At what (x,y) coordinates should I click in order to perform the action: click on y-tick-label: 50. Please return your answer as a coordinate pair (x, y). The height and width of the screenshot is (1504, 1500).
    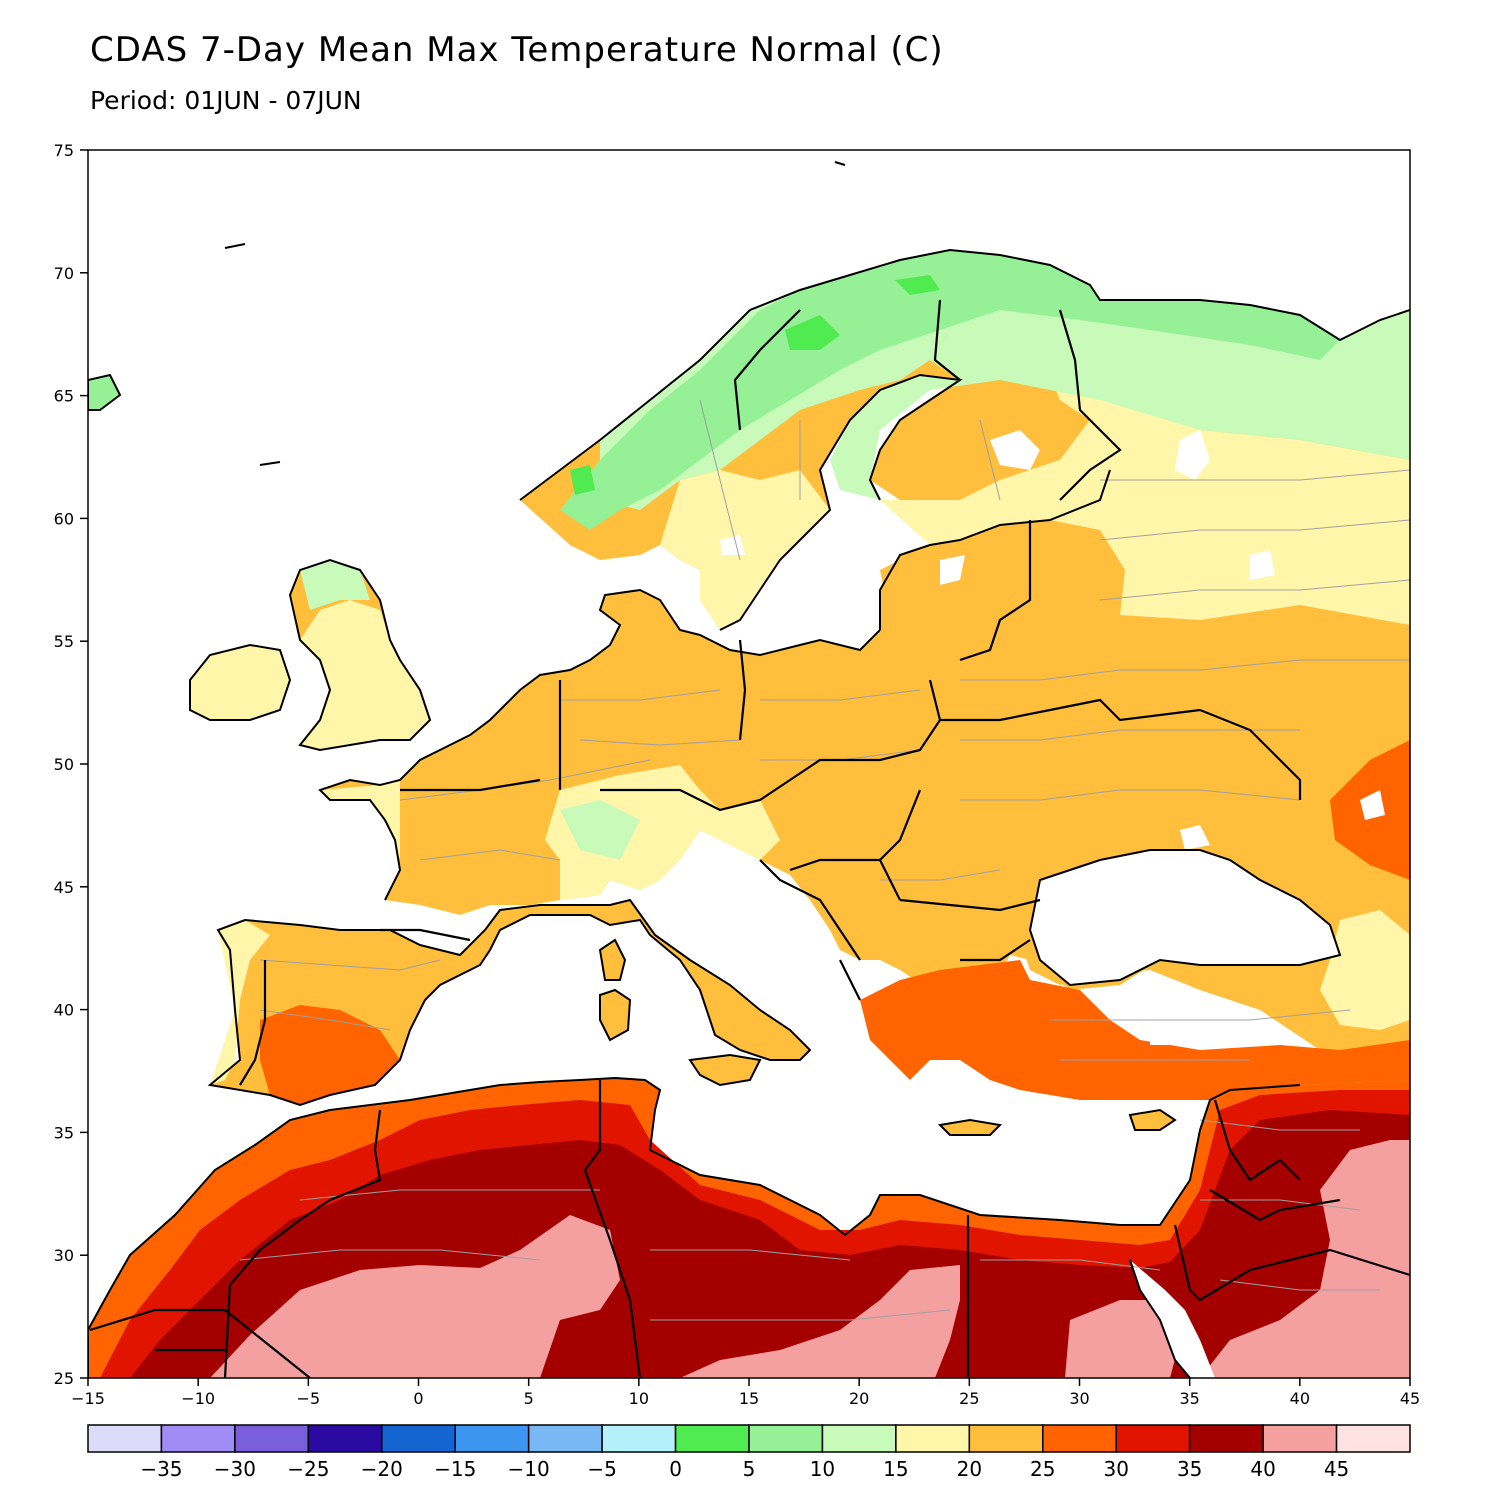
    Looking at the image, I should click on (64, 764).